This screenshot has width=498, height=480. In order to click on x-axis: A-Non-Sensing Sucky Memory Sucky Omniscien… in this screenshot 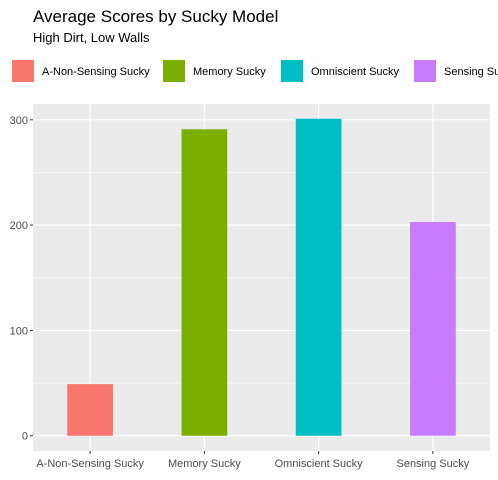, I will do `click(253, 460)`.